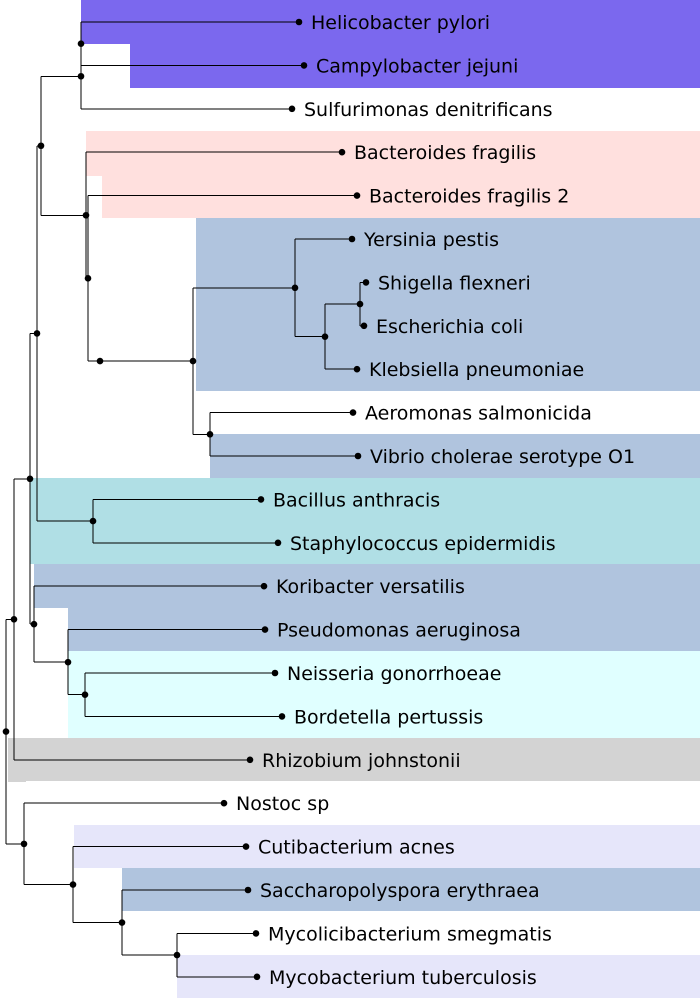 The width and height of the screenshot is (700, 1000). What do you see at coordinates (448, 304) in the screenshot?
I see `clade-band-enterobacteria` at bounding box center [448, 304].